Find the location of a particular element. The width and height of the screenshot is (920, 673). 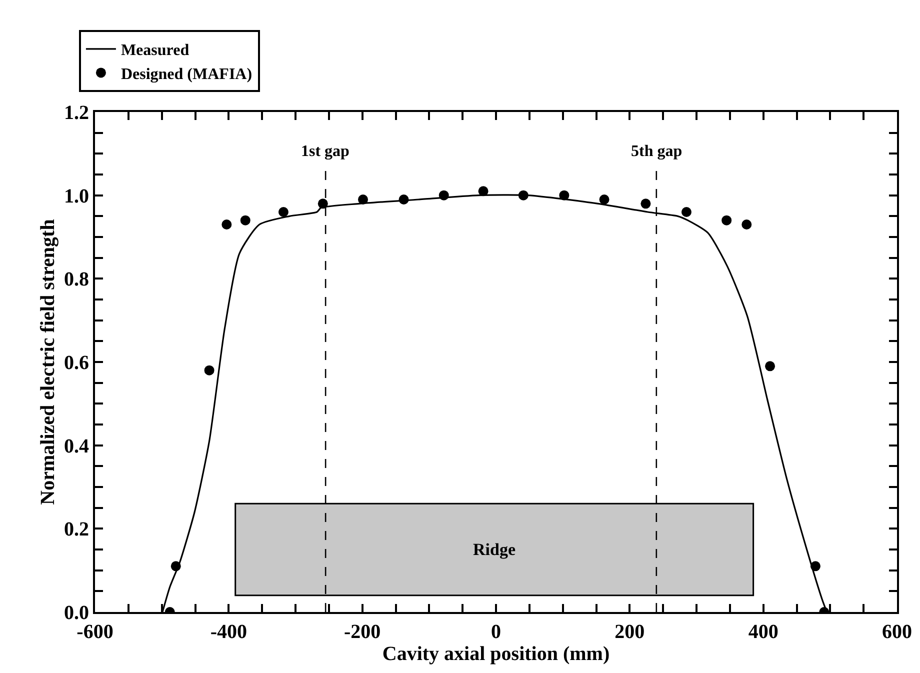

band-label: Ridge is located at coordinates (494, 549).